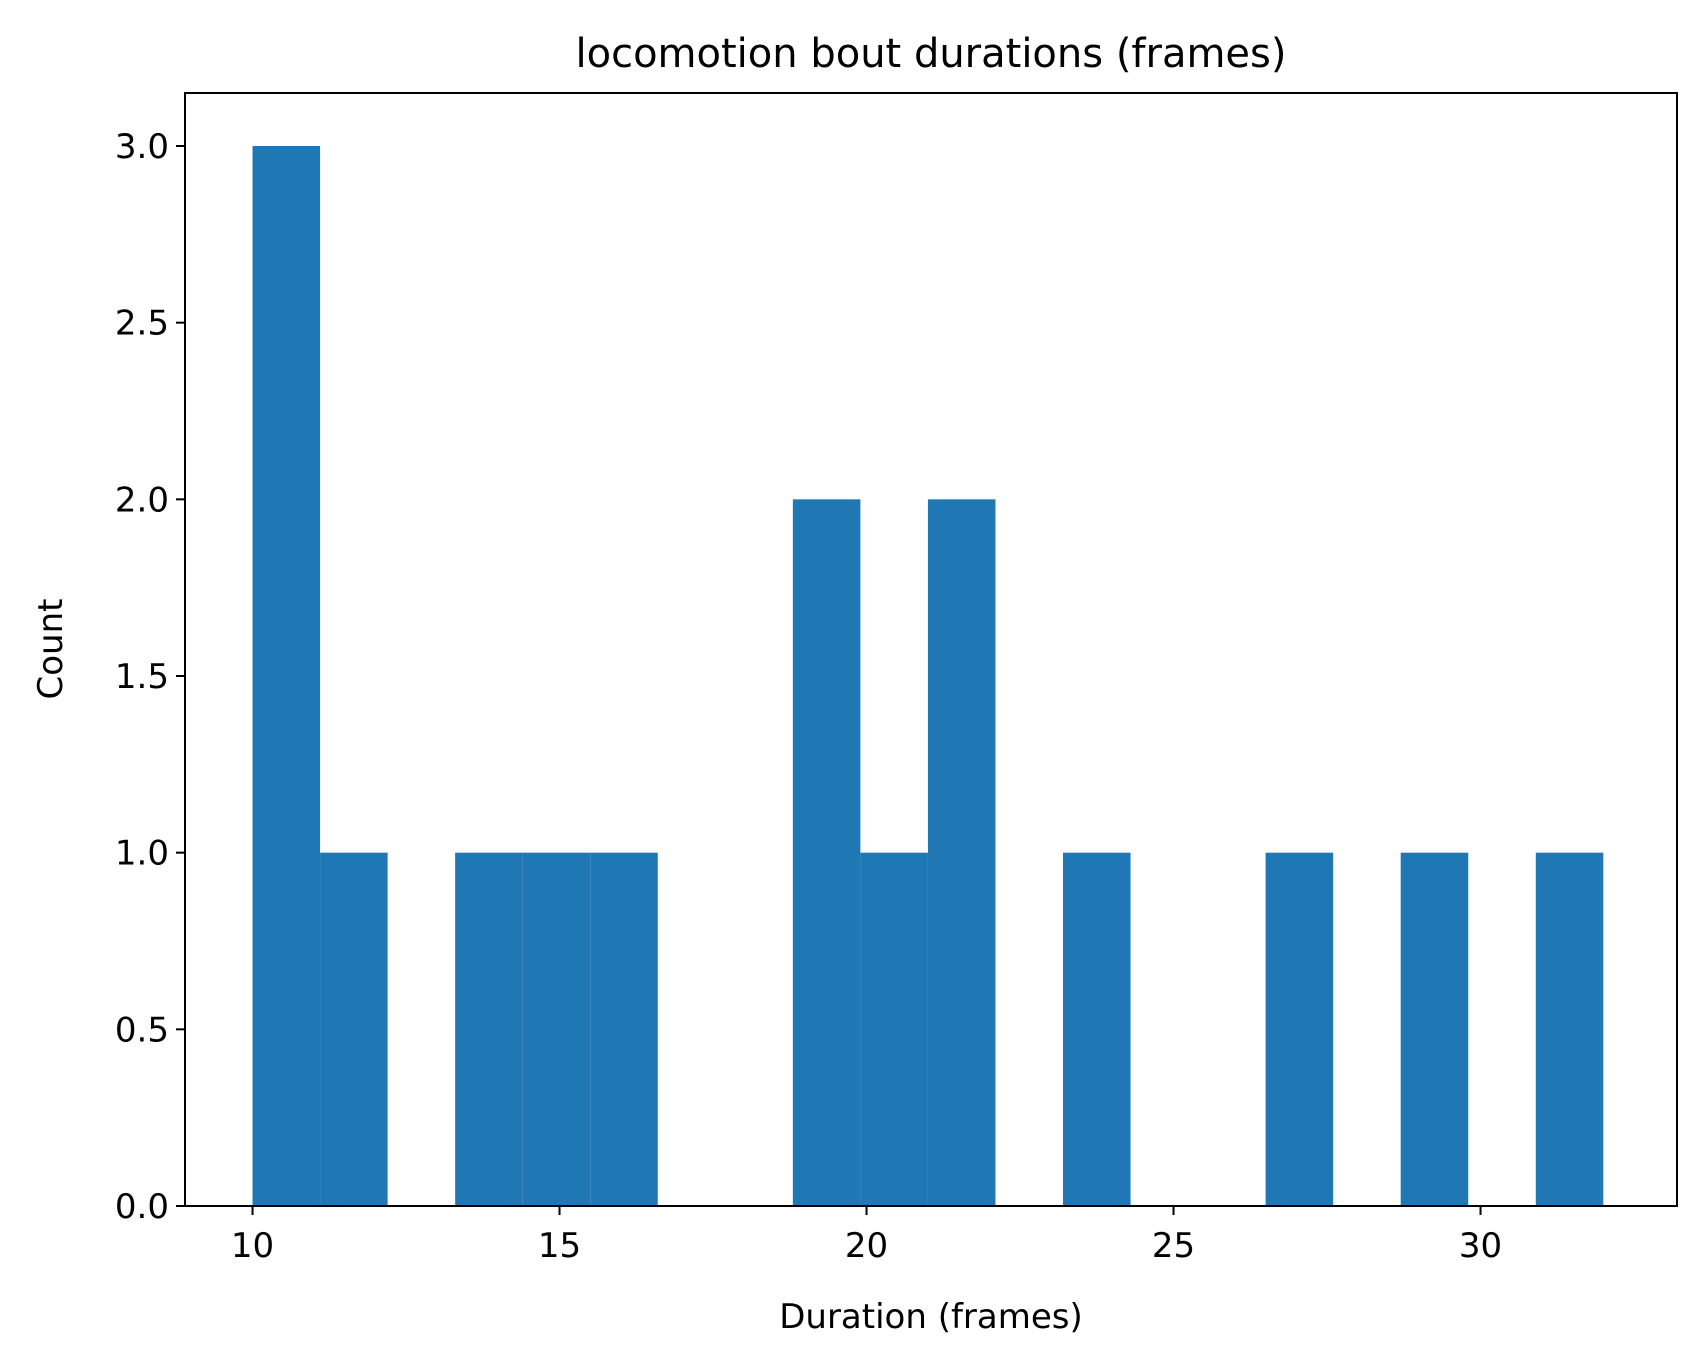 This screenshot has width=1702, height=1361. What do you see at coordinates (51, 649) in the screenshot?
I see `y-axis-label: Count` at bounding box center [51, 649].